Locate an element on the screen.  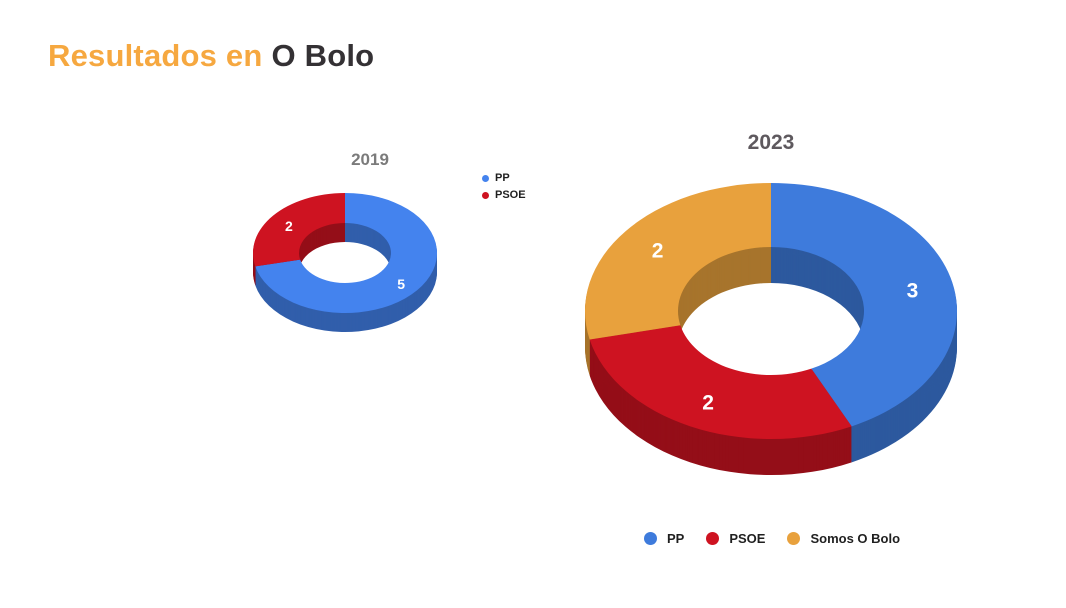
somos-o-bolo-color-dot is located at coordinates (794, 538).